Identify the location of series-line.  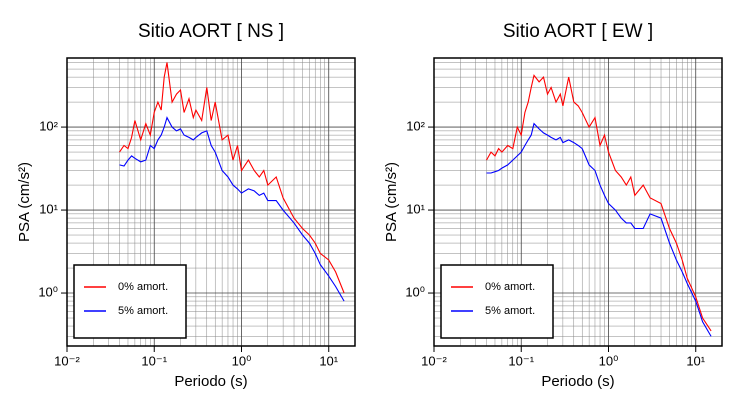
(232, 209).